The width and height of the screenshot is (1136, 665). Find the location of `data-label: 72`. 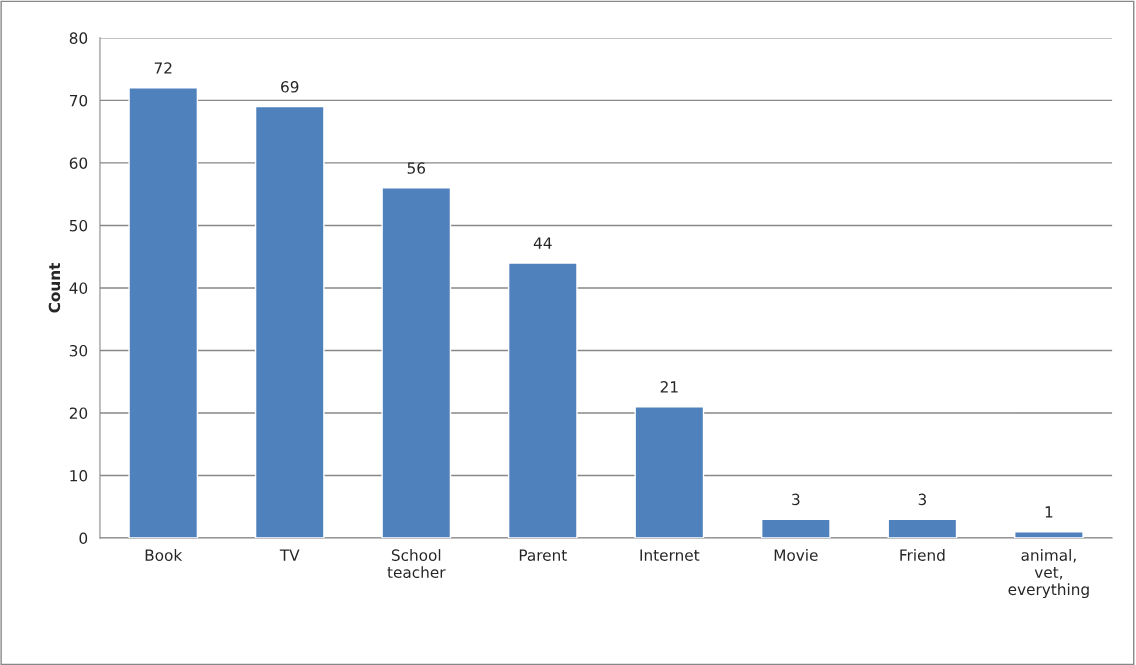

data-label: 72 is located at coordinates (163, 68).